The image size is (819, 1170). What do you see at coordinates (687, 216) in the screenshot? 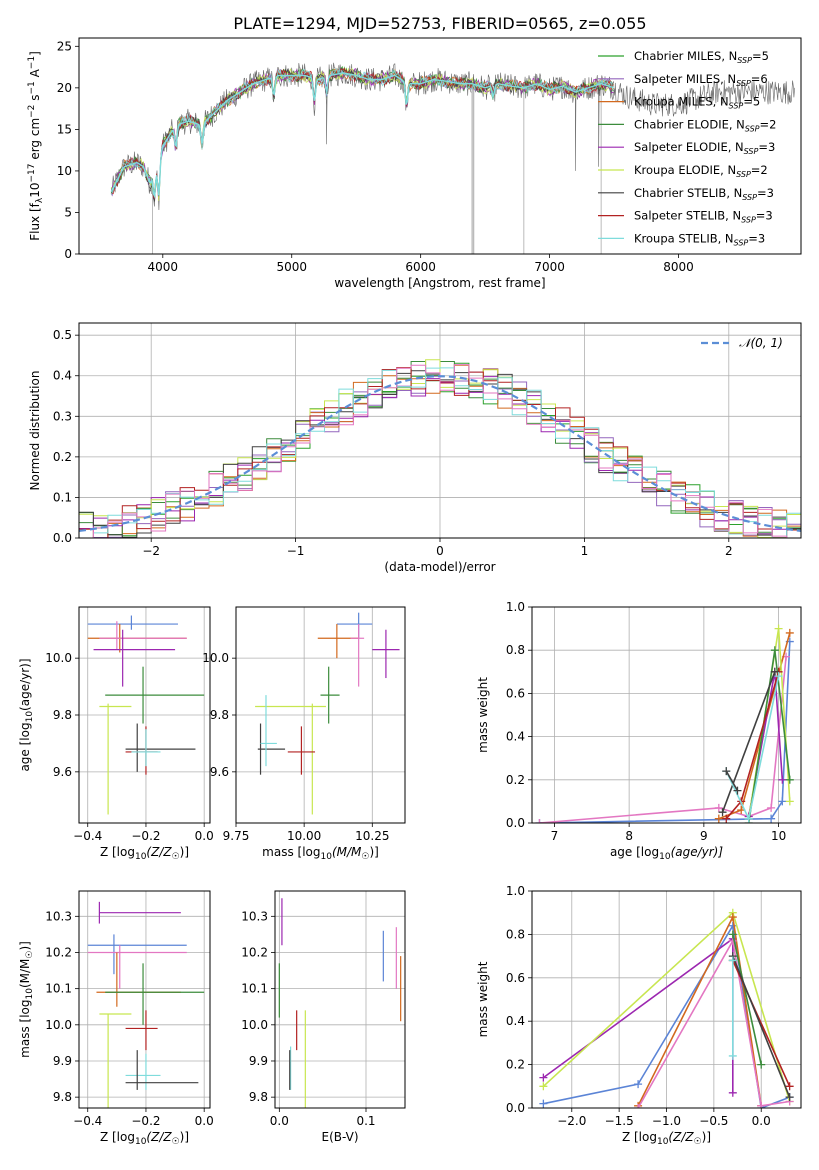
I see `legend-text: Salpeter STELIB, N` at bounding box center [687, 216].